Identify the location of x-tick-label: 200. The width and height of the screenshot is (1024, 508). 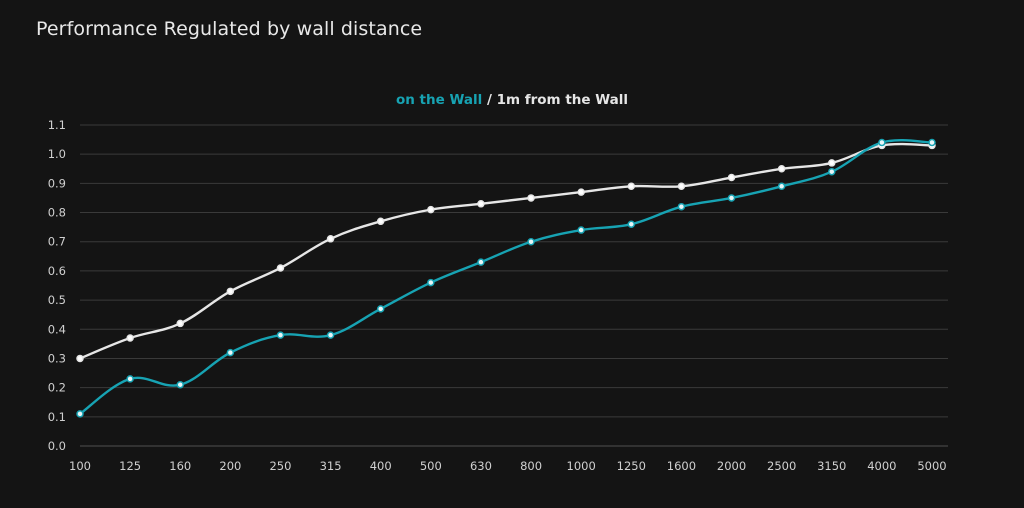
(230, 466).